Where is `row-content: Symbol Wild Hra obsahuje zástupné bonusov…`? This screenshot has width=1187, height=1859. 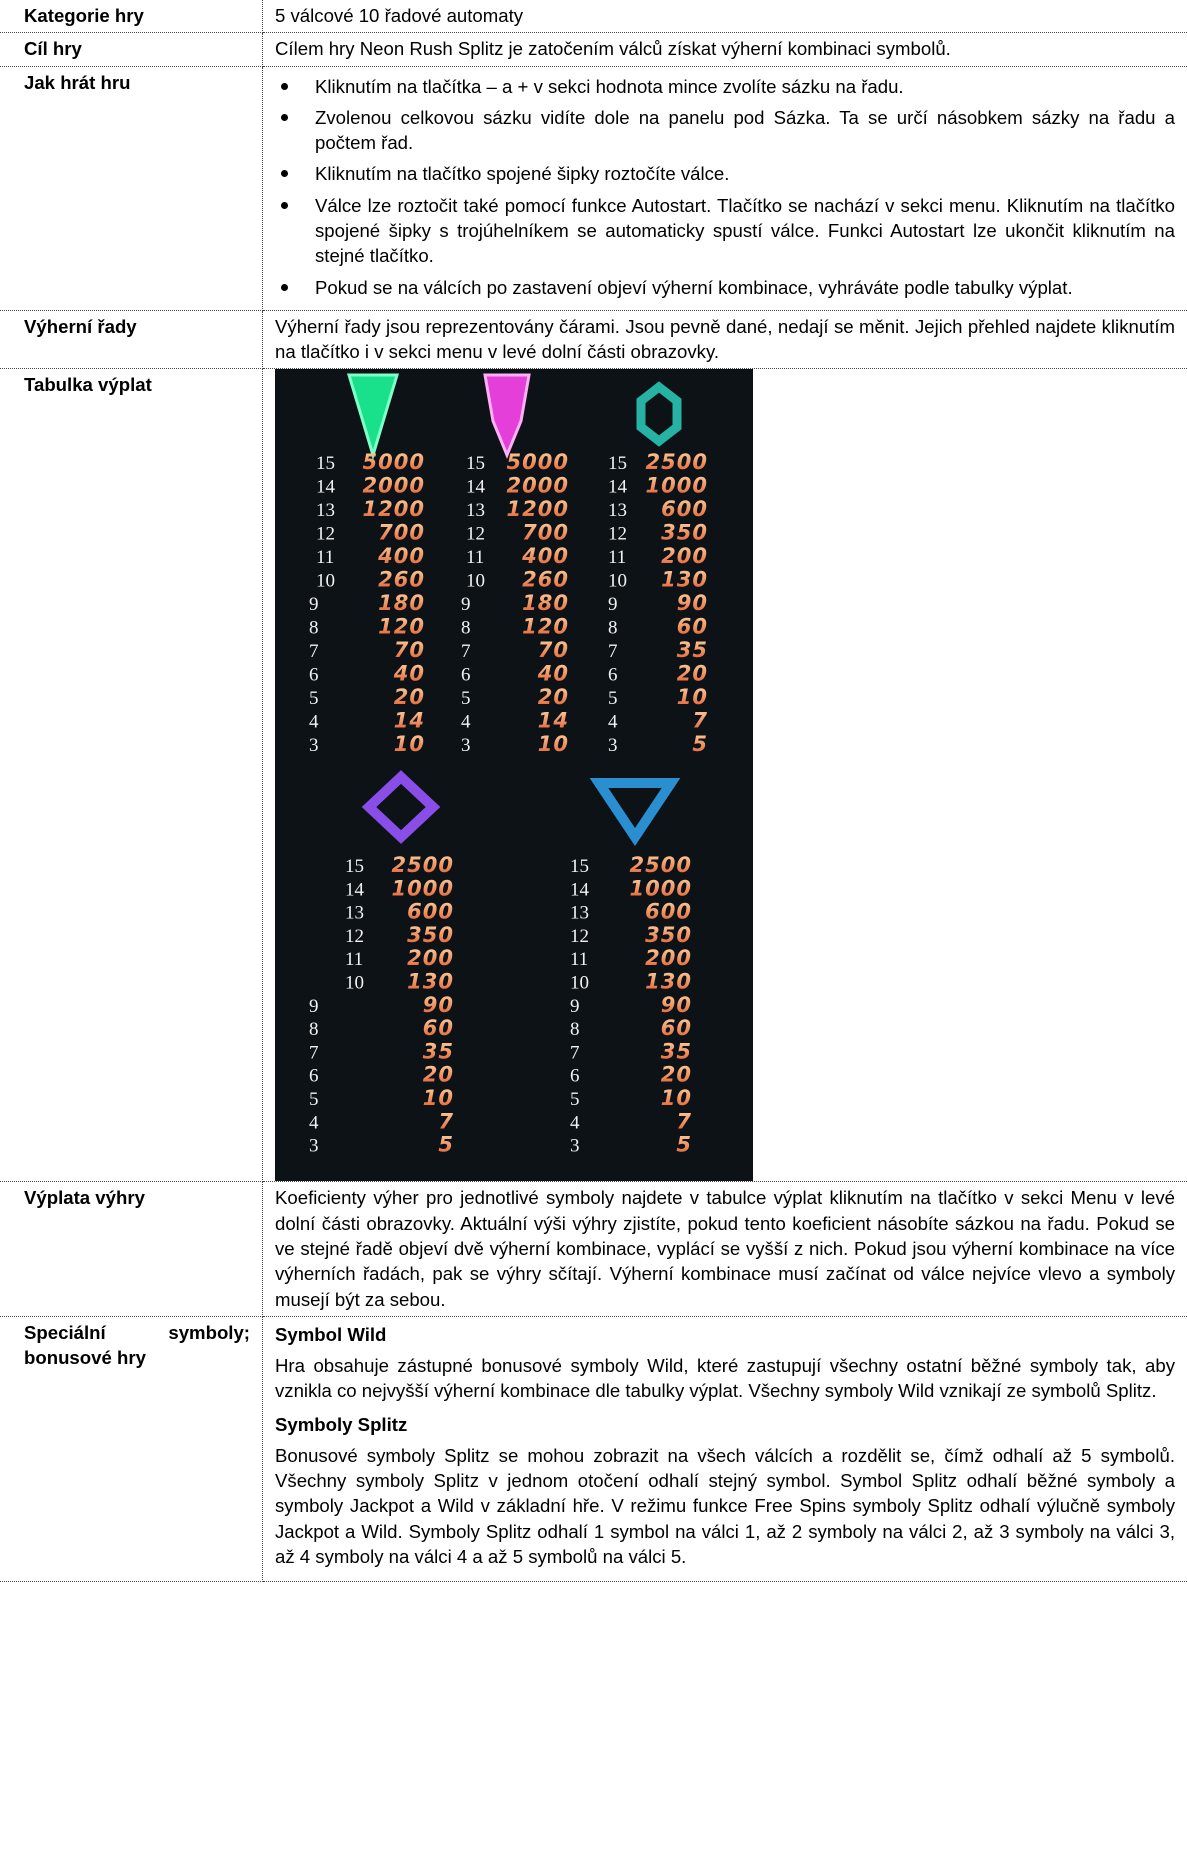
row-content: Symbol Wild Hra obsahuje zástupné bonusov… is located at coordinates (724, 1449).